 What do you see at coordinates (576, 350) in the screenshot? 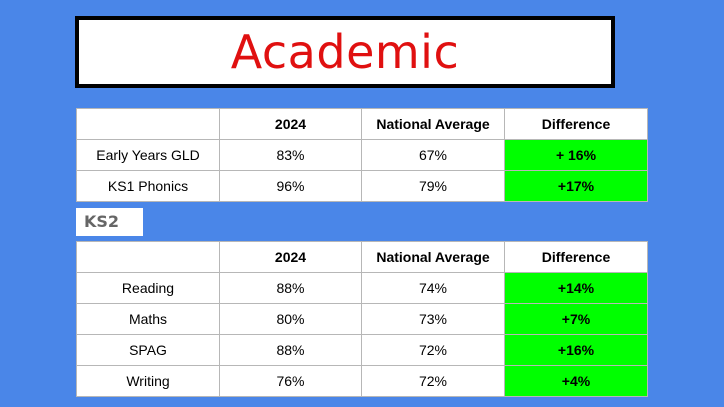
I see `difference-value: +16%` at bounding box center [576, 350].